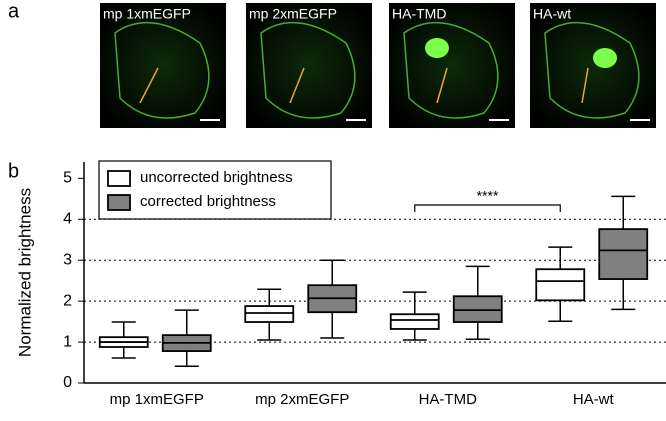  What do you see at coordinates (216, 177) in the screenshot?
I see `legend-label: uncorrected brightness` at bounding box center [216, 177].